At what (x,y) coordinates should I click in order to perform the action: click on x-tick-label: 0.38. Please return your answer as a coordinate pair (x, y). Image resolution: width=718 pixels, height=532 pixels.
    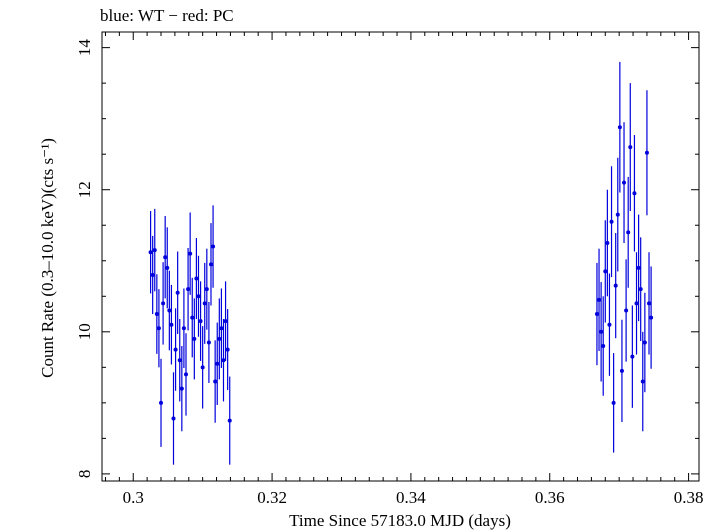
    Looking at the image, I should click on (689, 497).